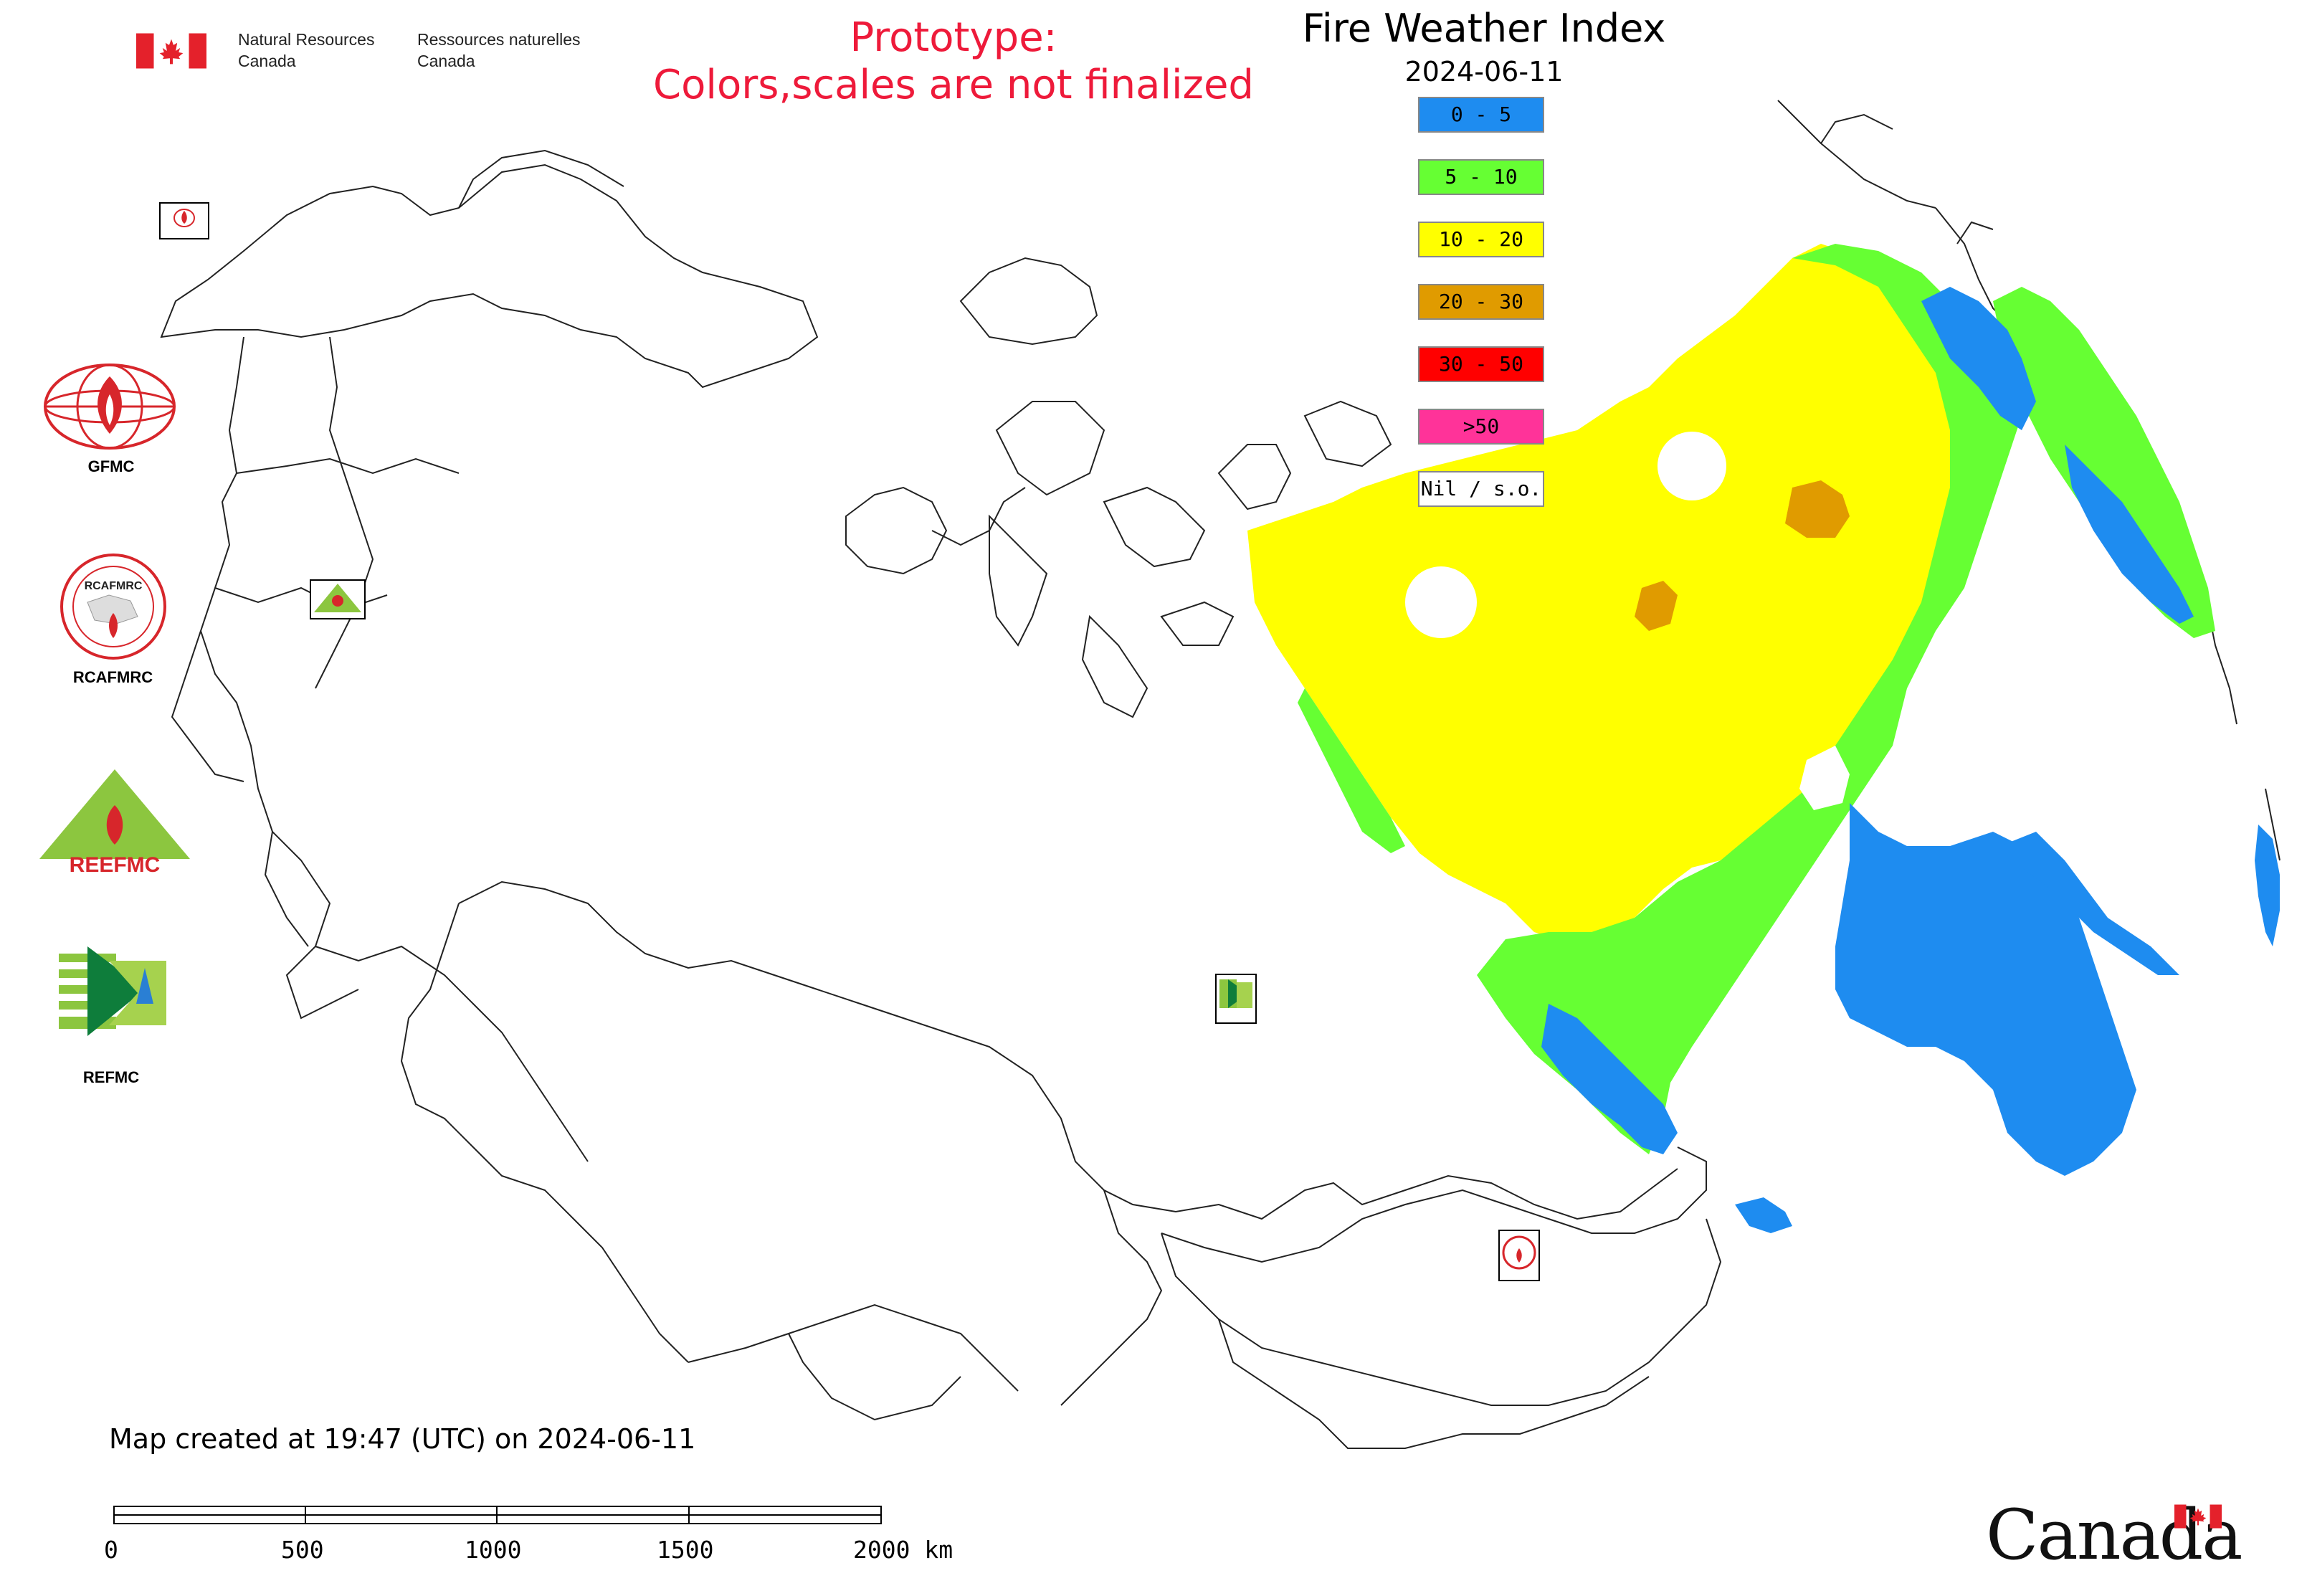 Image resolution: width=2302 pixels, height=1596 pixels. I want to click on legend-item-0-5: 0 - 5, so click(1481, 115).